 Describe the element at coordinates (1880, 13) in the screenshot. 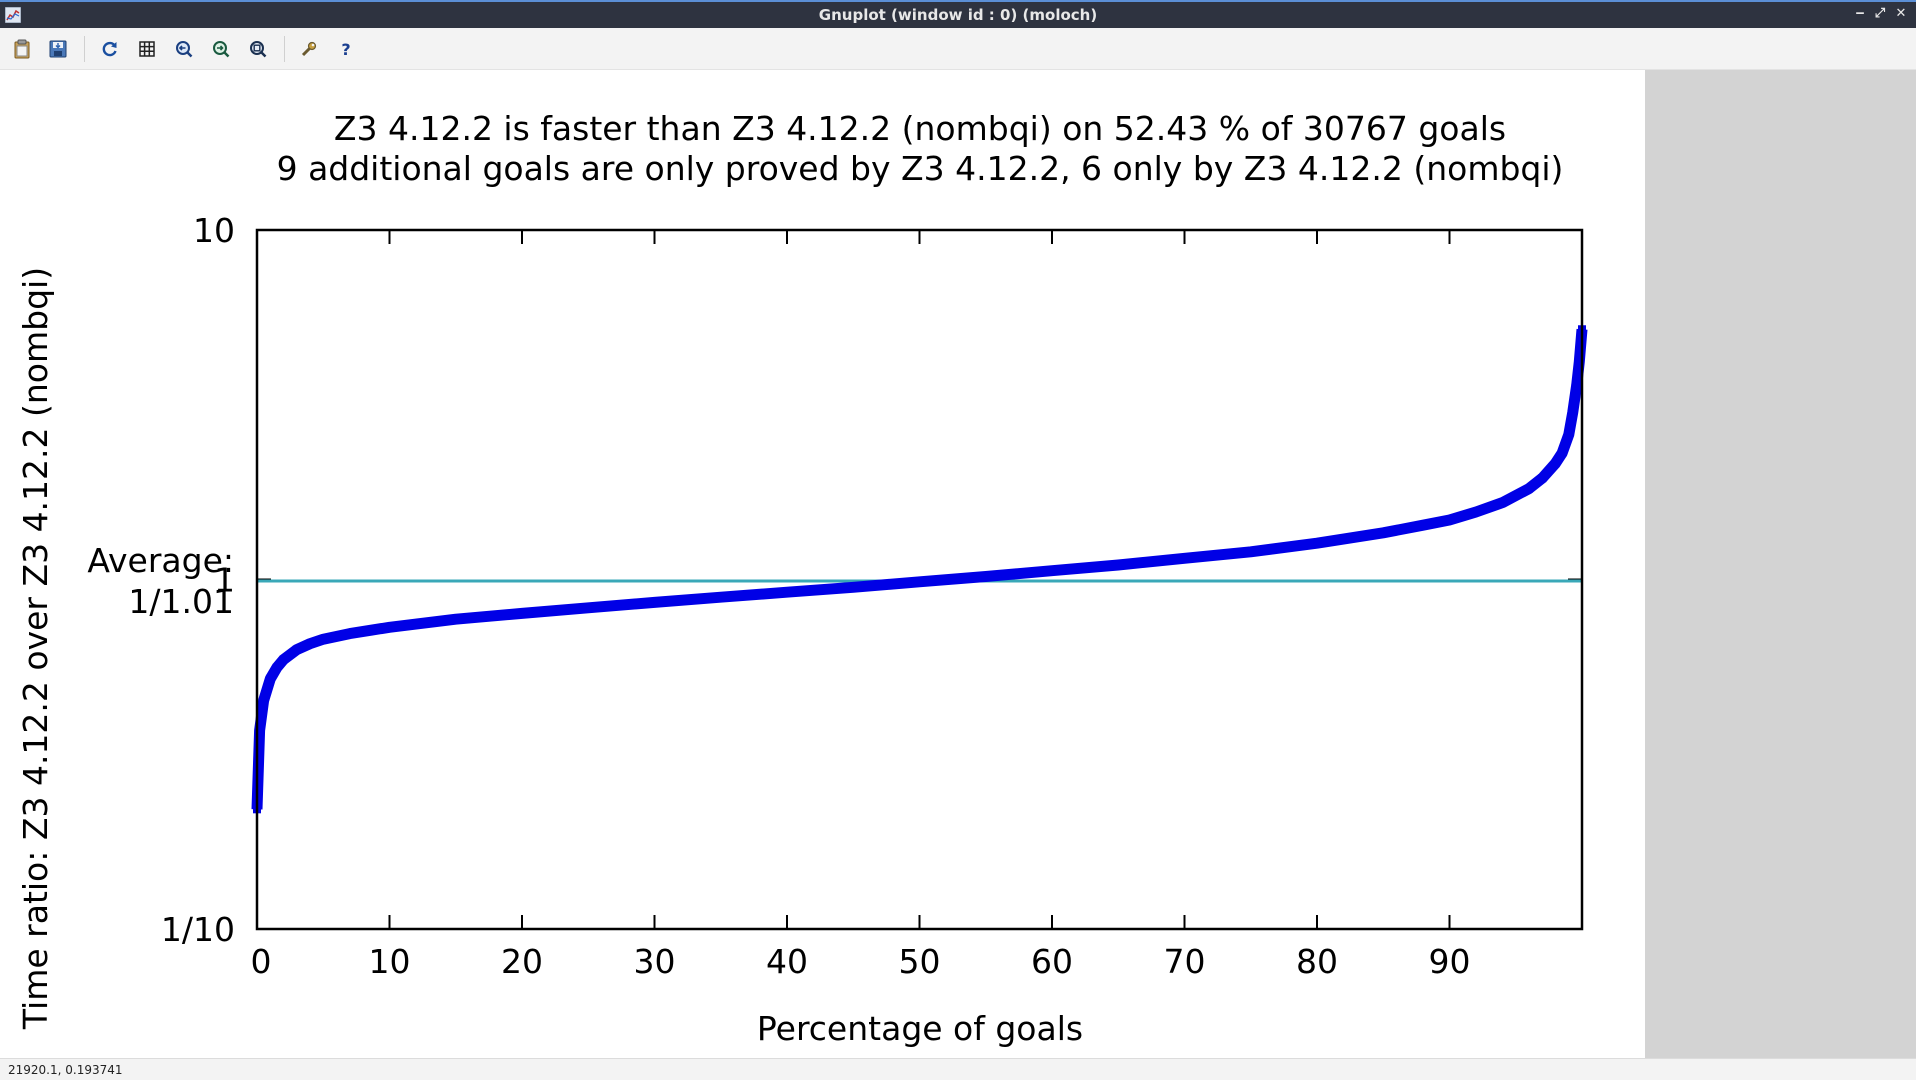

I see `restore-icon: ⤢` at that location.